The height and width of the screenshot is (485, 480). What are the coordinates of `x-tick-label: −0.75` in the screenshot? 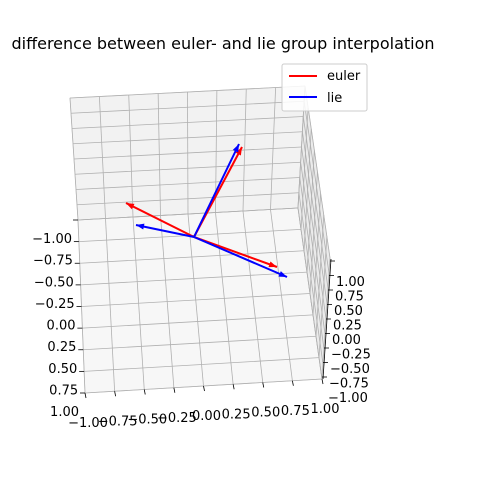 It's located at (118, 421).